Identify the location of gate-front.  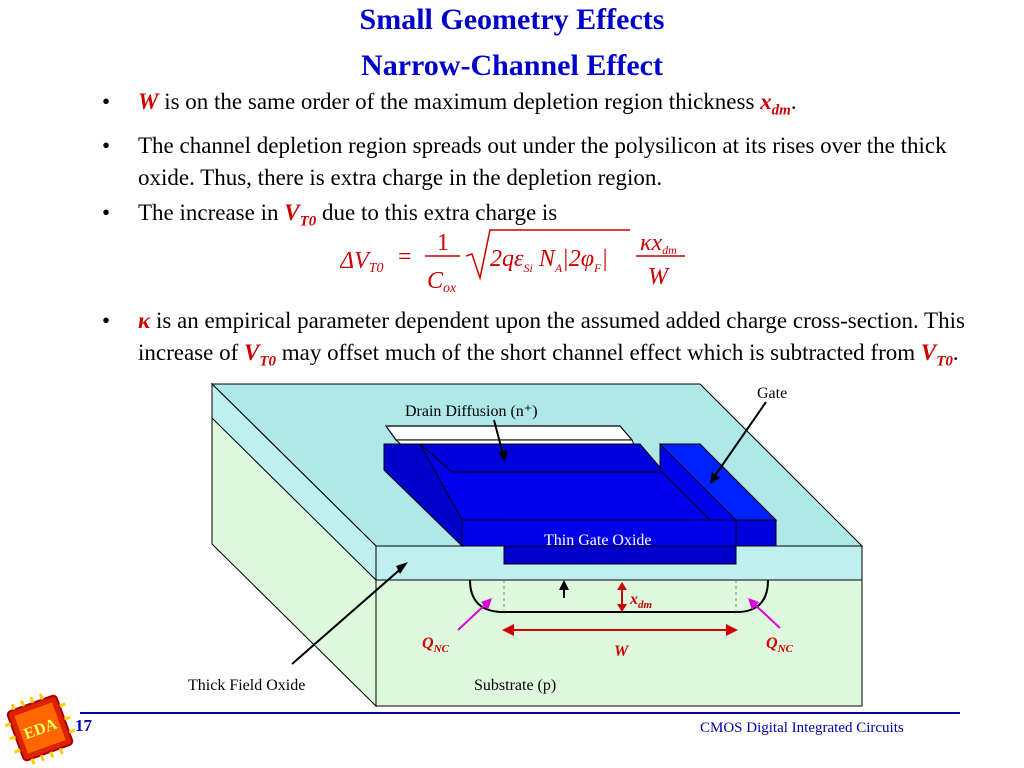
(620, 555).